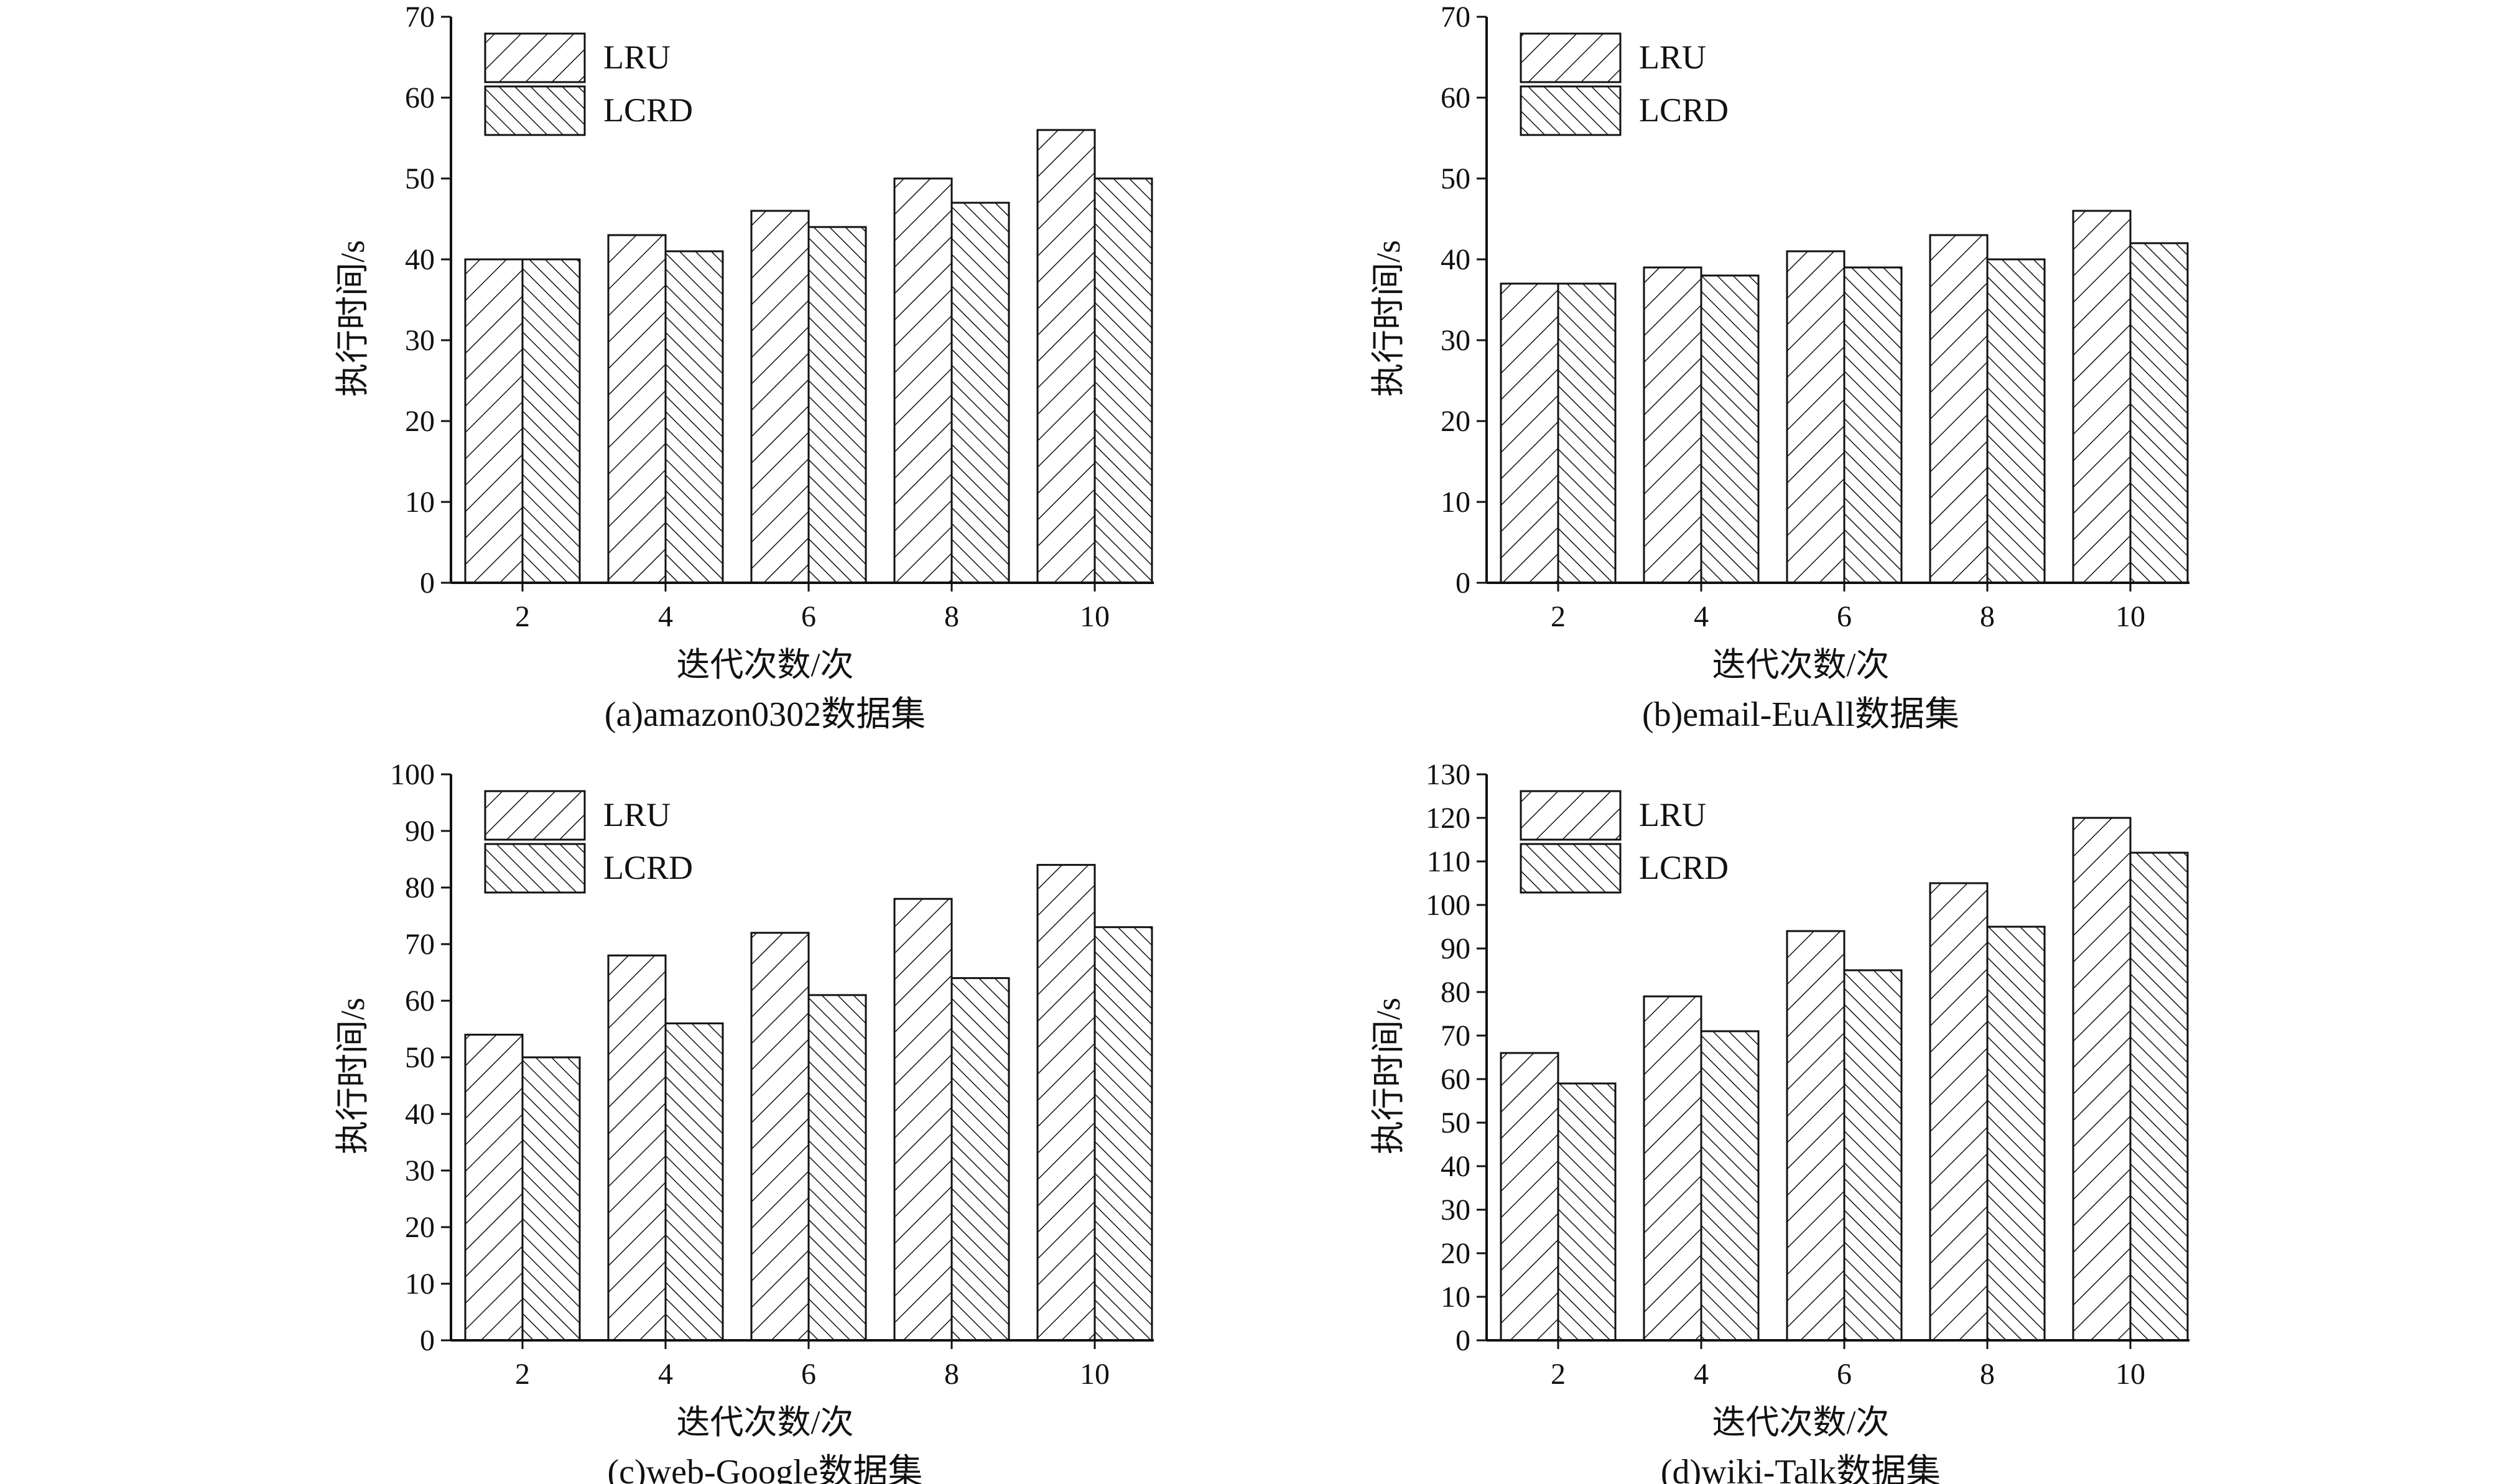 This screenshot has height=1484, width=2498. Describe the element at coordinates (1801, 1468) in the screenshot. I see `panel-caption: (d)wiki-Talk数据集` at that location.